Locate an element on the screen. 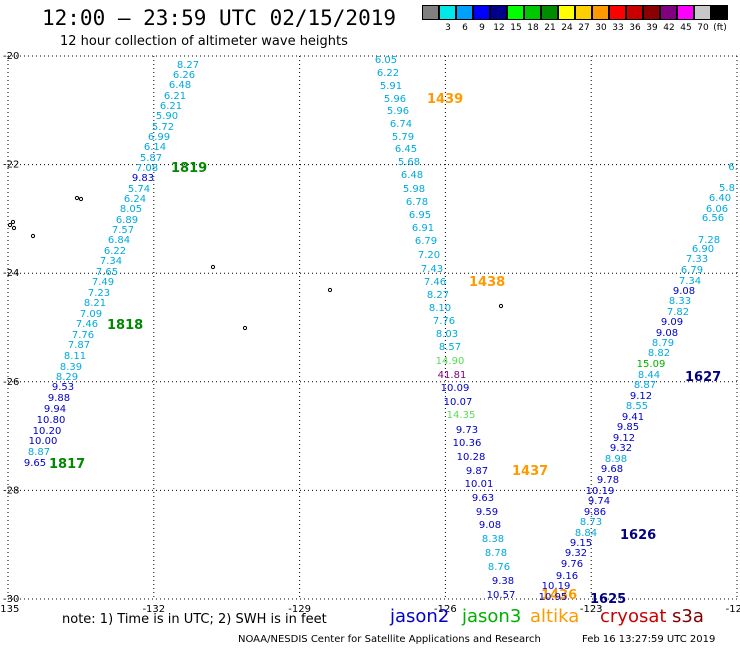 Image resolution: width=740 pixels, height=650 pixels. wave-height-value: 8.10 is located at coordinates (440, 308).